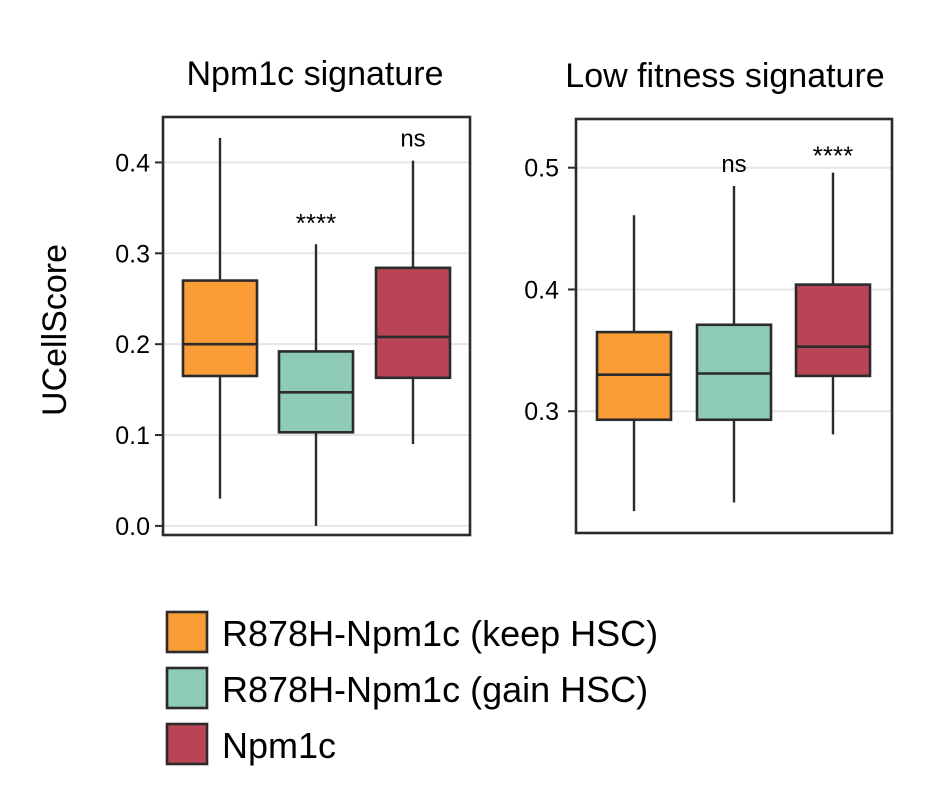  What do you see at coordinates (440, 633) in the screenshot?
I see `legend-label: R878H-Npm1c (keep HSC)` at bounding box center [440, 633].